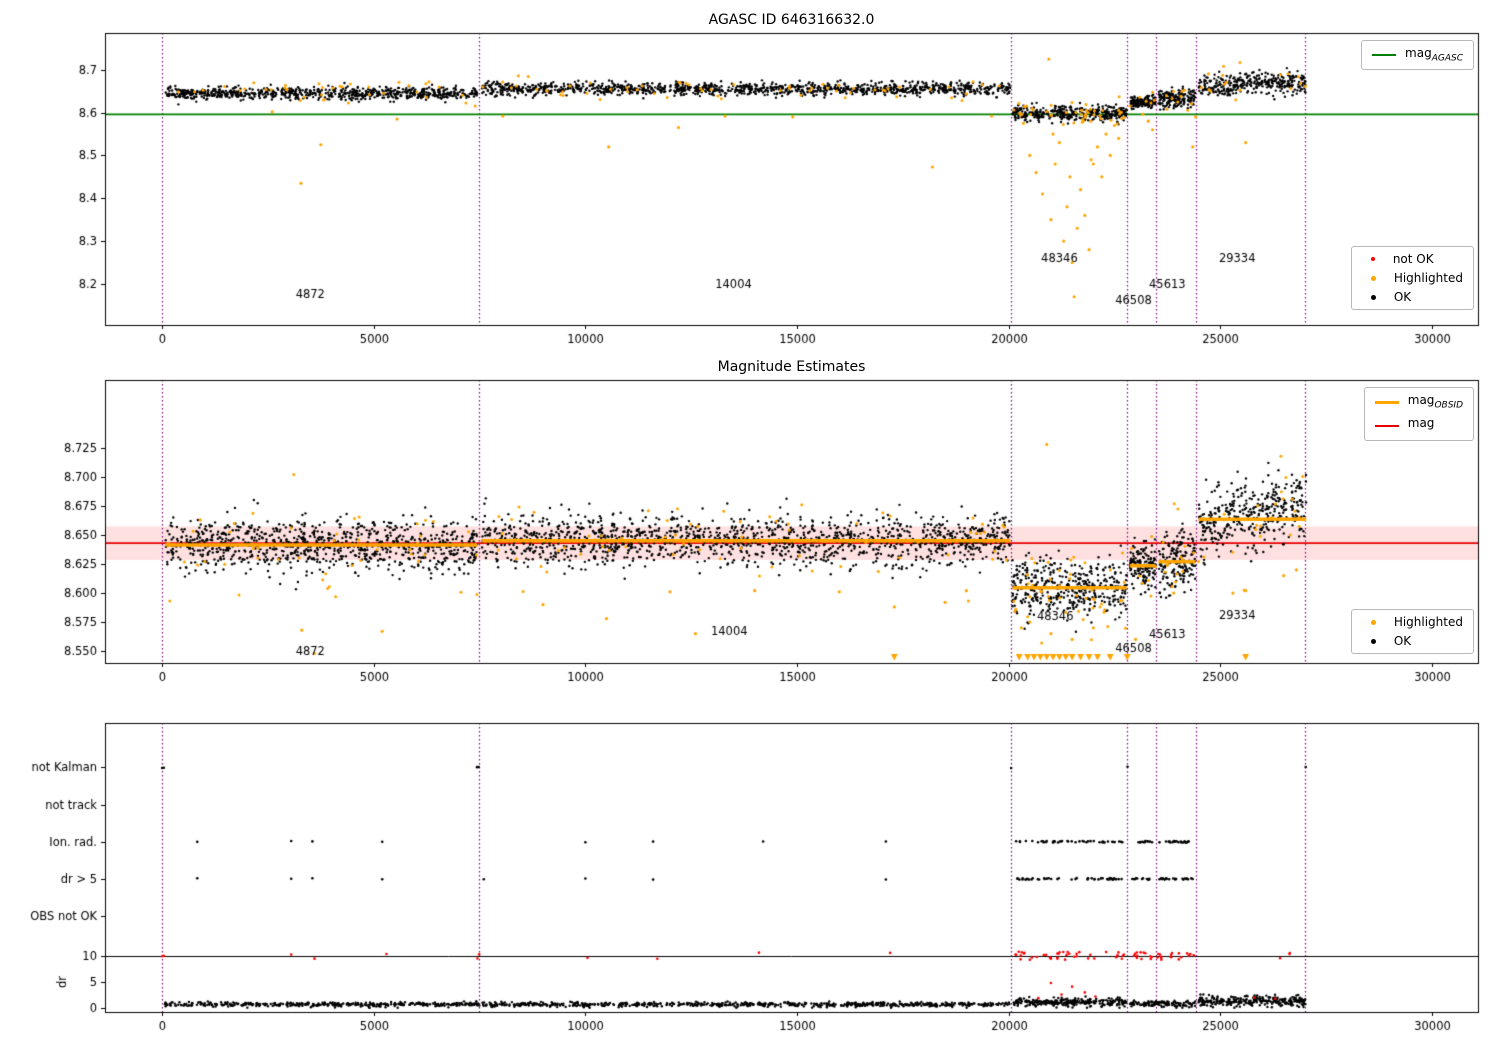  What do you see at coordinates (1402, 297) in the screenshot?
I see `legend-label-ok: OK` at bounding box center [1402, 297].